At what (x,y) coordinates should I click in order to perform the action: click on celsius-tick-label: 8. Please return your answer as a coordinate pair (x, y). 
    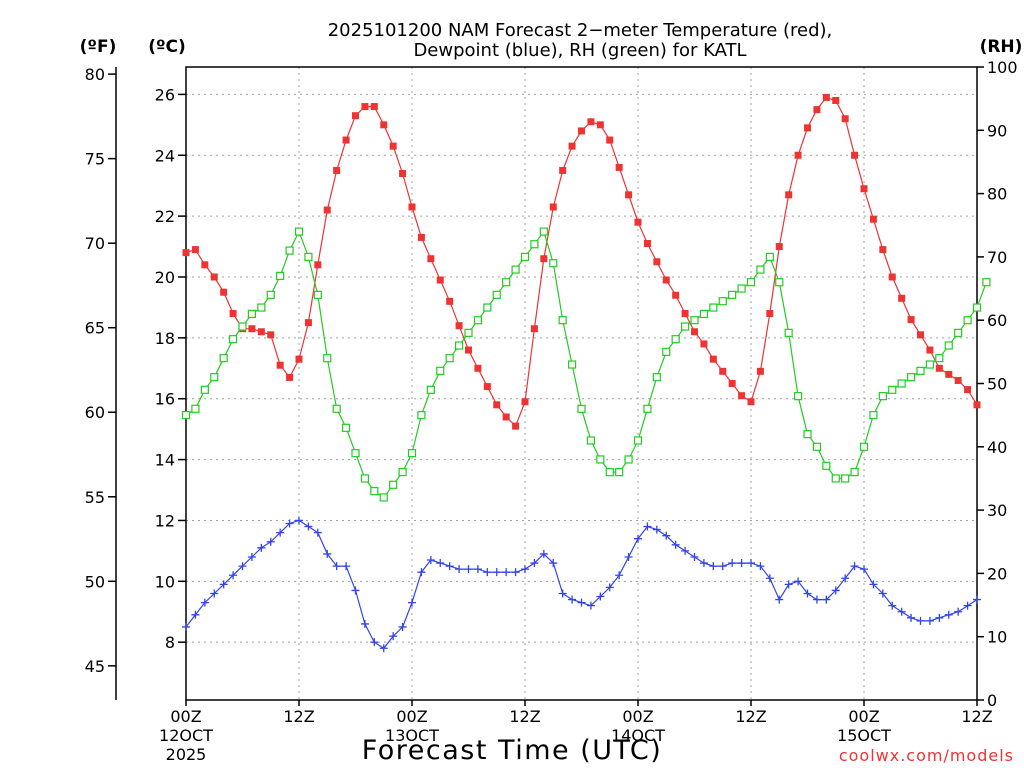
    Looking at the image, I should click on (170, 642).